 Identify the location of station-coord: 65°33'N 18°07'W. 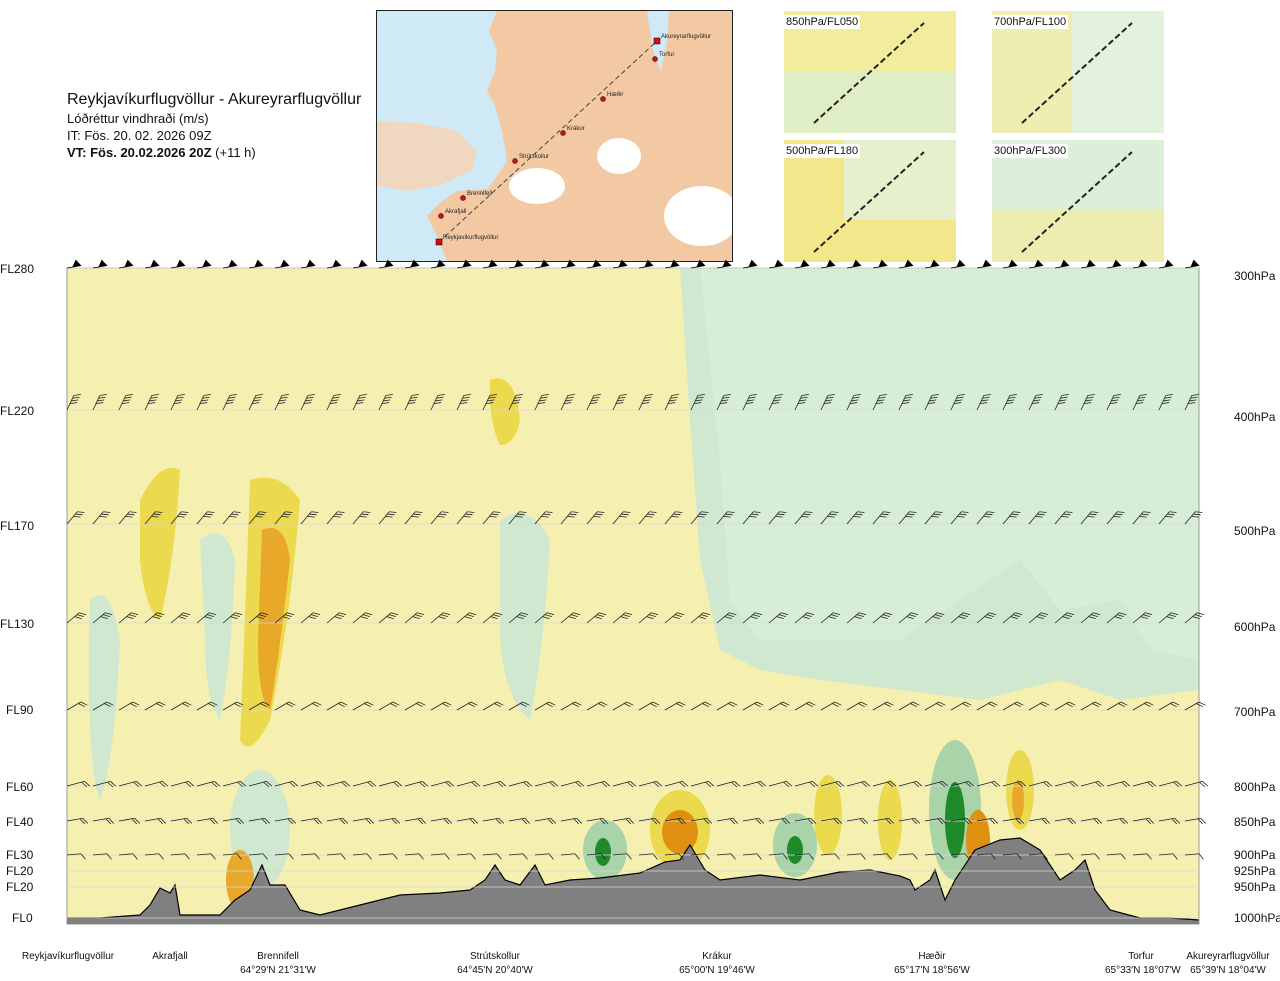
(1143, 970).